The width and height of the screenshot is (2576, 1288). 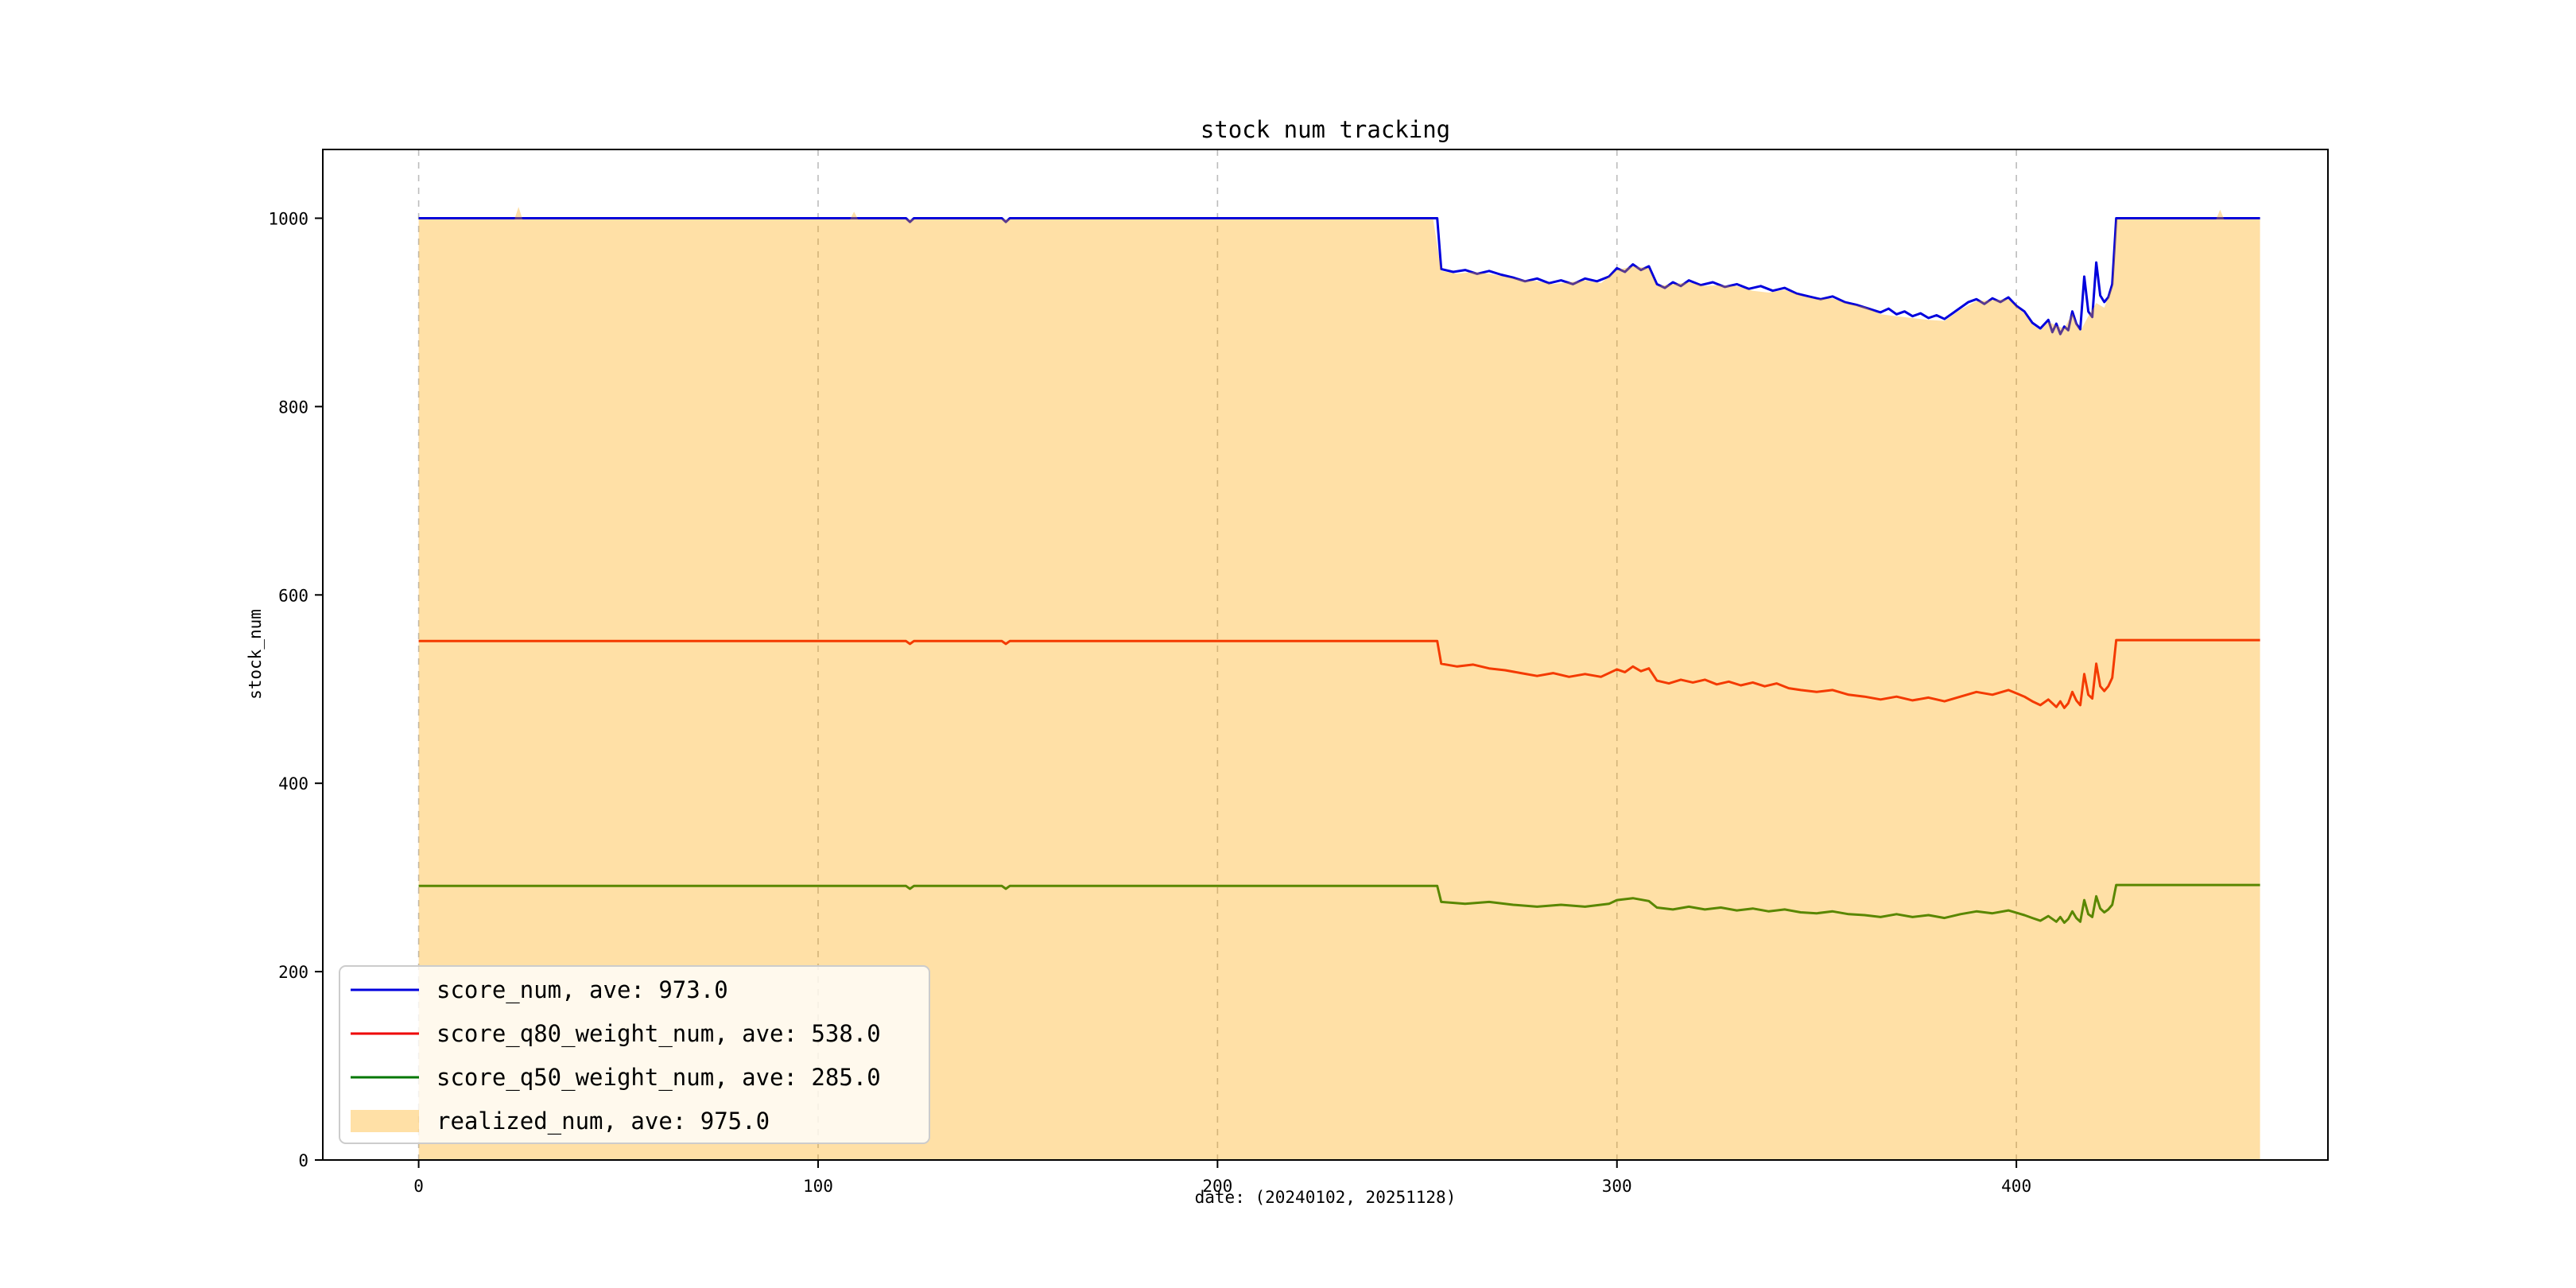 I want to click on x-axis-tick-label: 400, so click(x=2016, y=1186).